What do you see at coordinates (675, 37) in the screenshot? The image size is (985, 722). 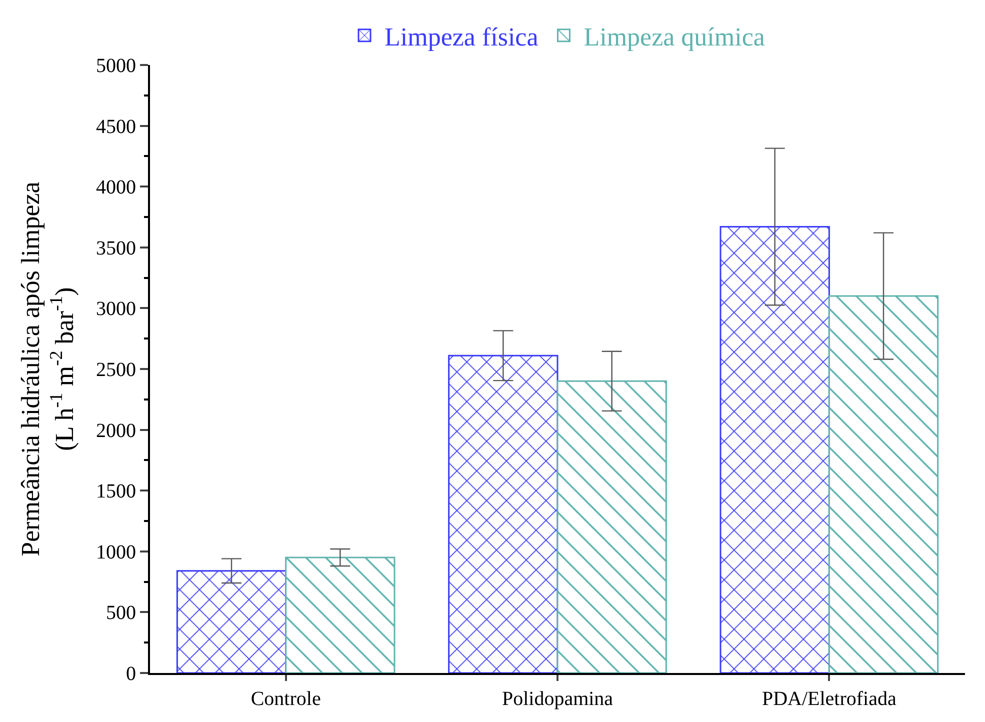 I see `text: Limpeza química` at bounding box center [675, 37].